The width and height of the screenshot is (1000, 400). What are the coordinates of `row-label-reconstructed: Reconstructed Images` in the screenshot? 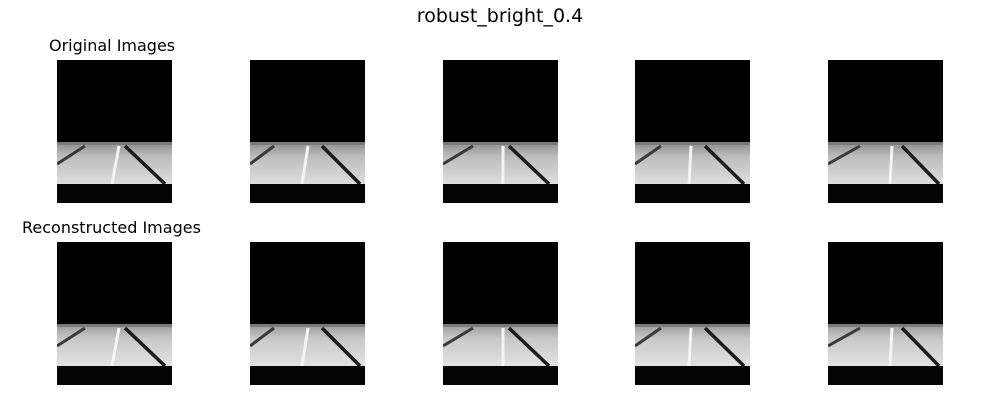 It's located at (111, 227).